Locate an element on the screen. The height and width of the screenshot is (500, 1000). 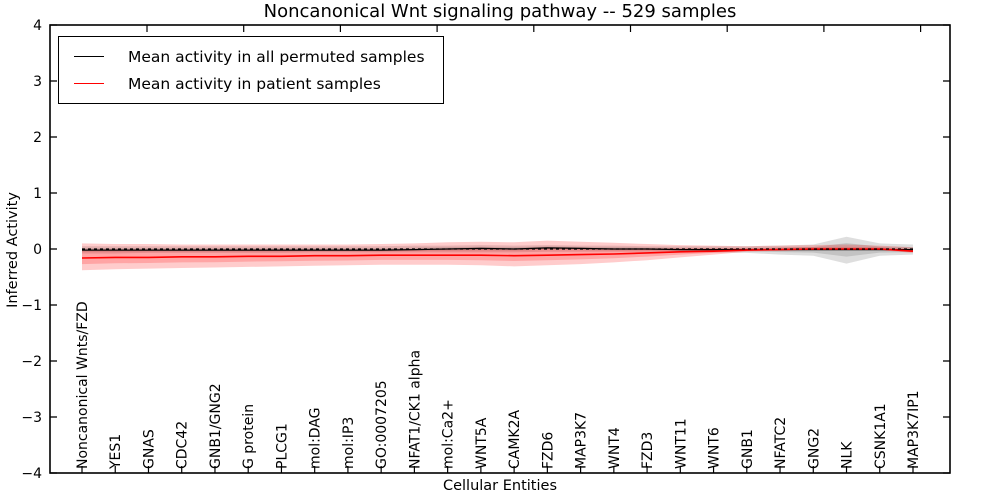
y-tick-label: −3 is located at coordinates (31, 418).